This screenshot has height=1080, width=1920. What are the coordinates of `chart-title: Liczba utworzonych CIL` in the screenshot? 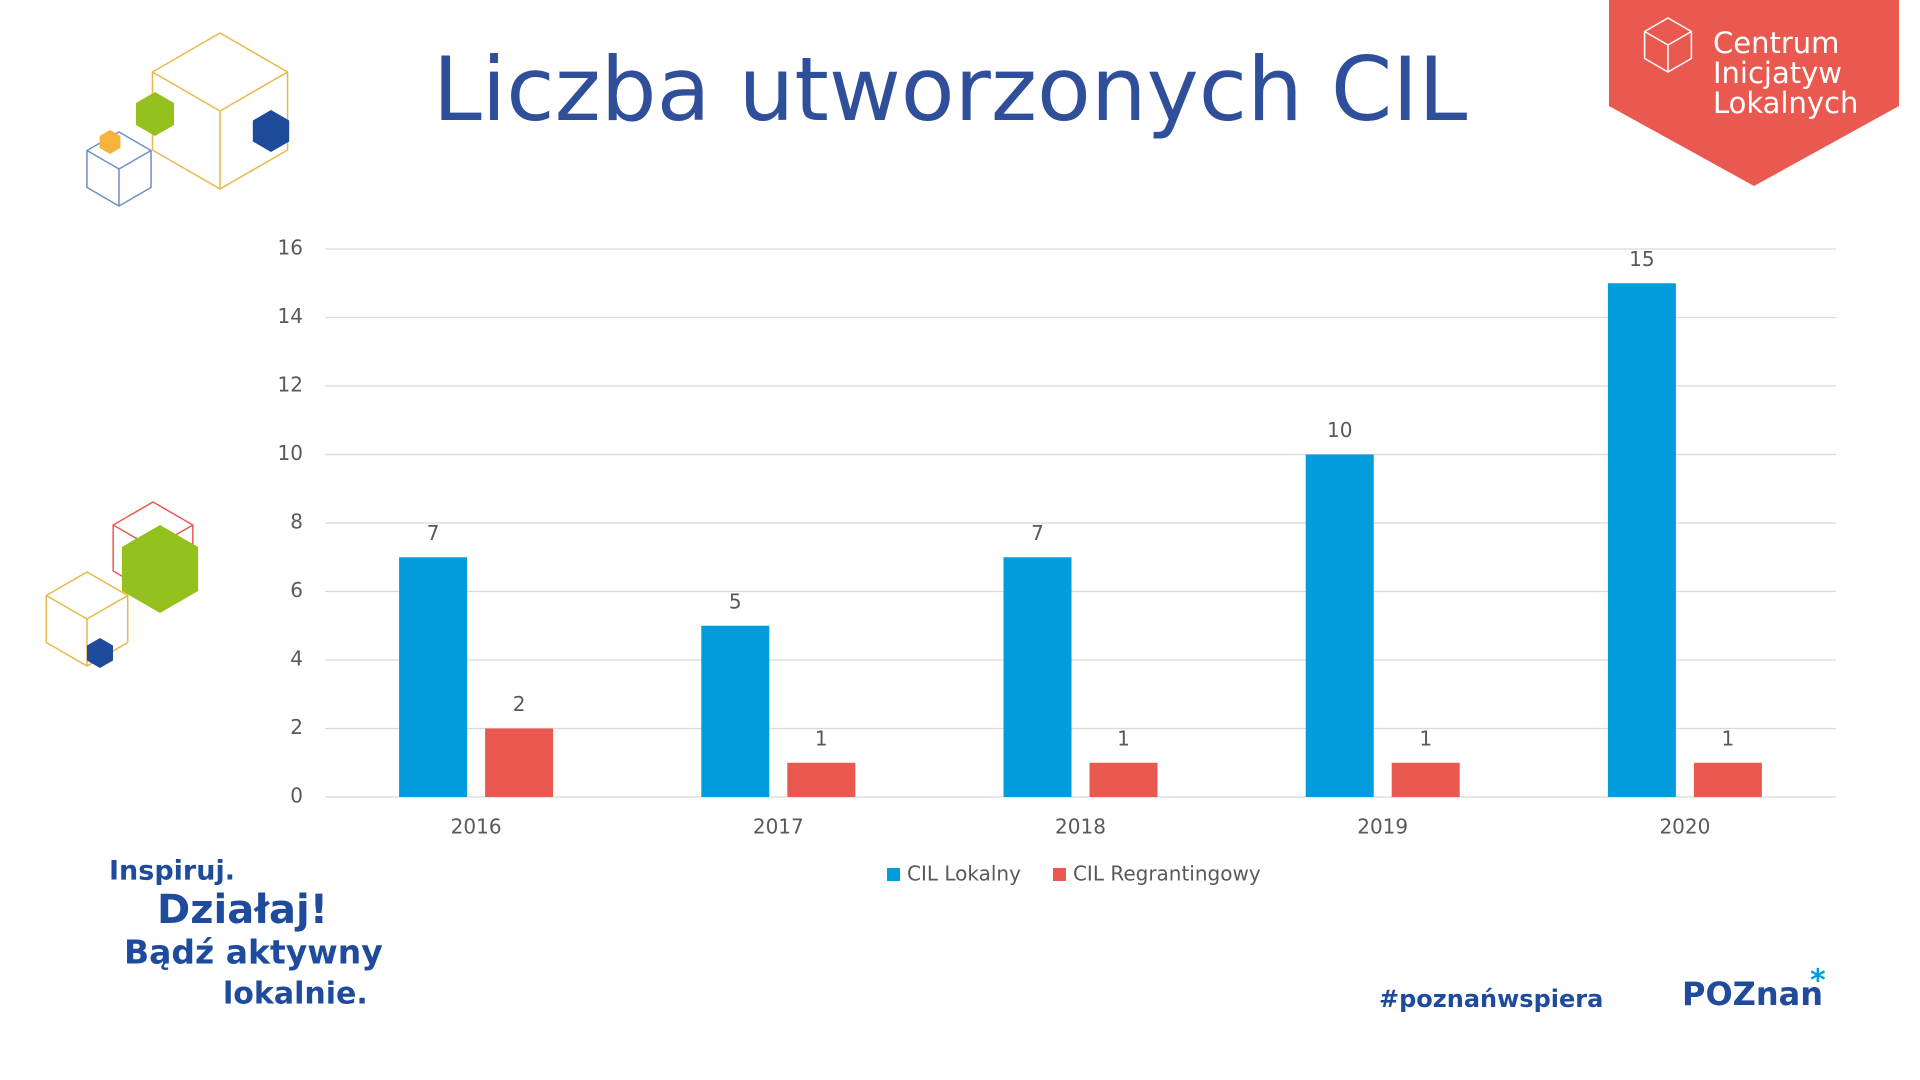 It's located at (950, 89).